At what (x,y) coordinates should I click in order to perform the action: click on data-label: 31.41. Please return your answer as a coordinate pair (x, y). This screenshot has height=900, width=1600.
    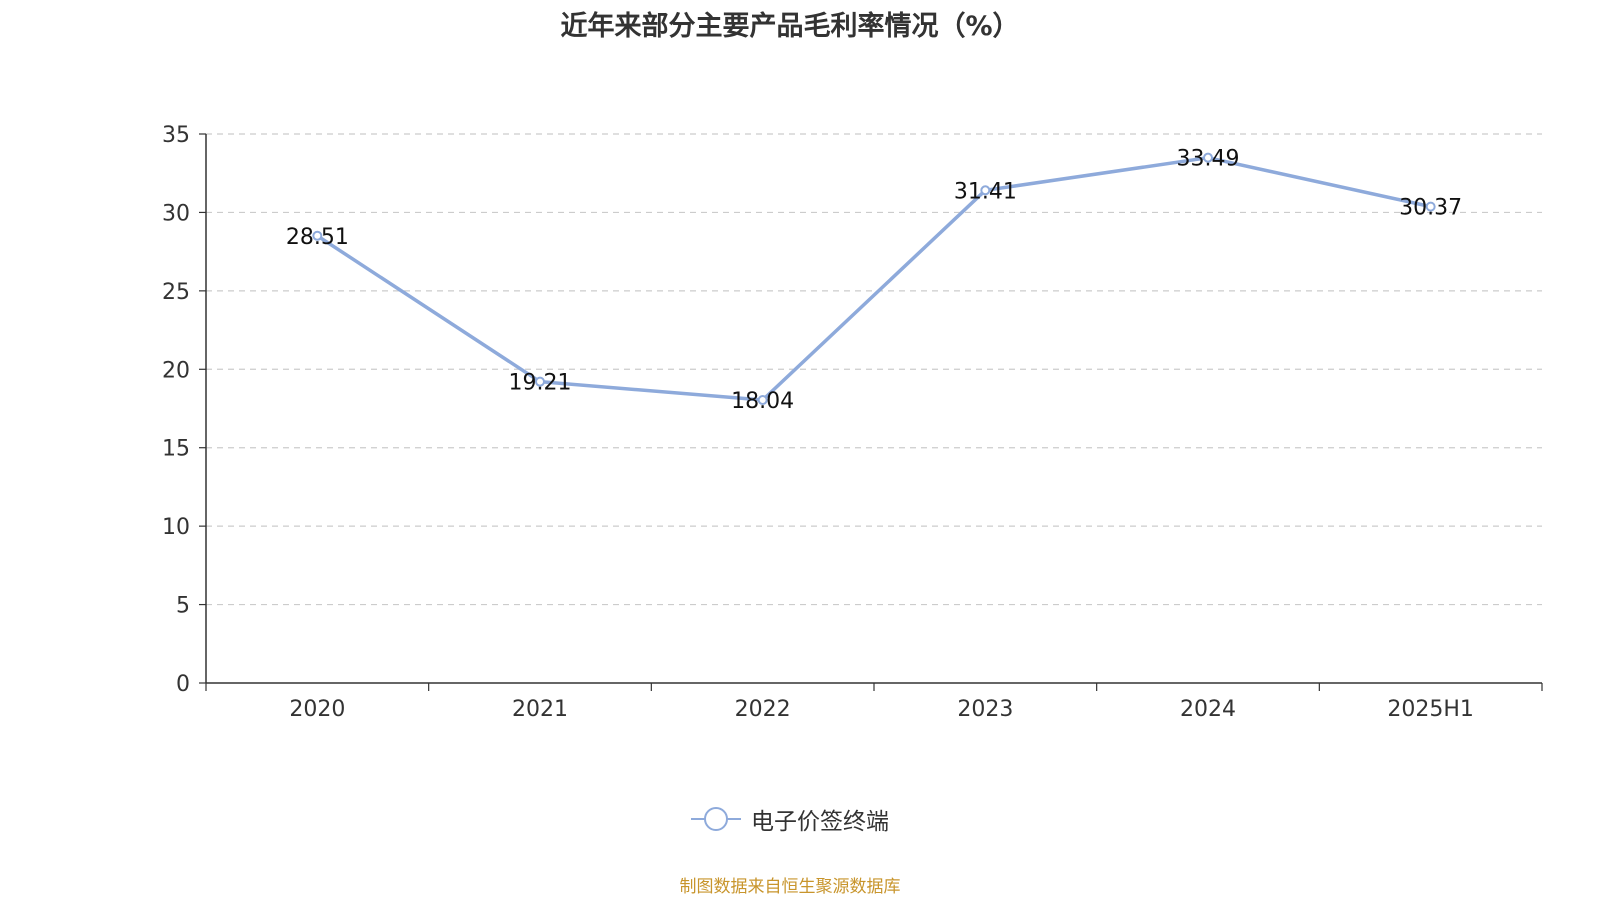
    Looking at the image, I should click on (985, 191).